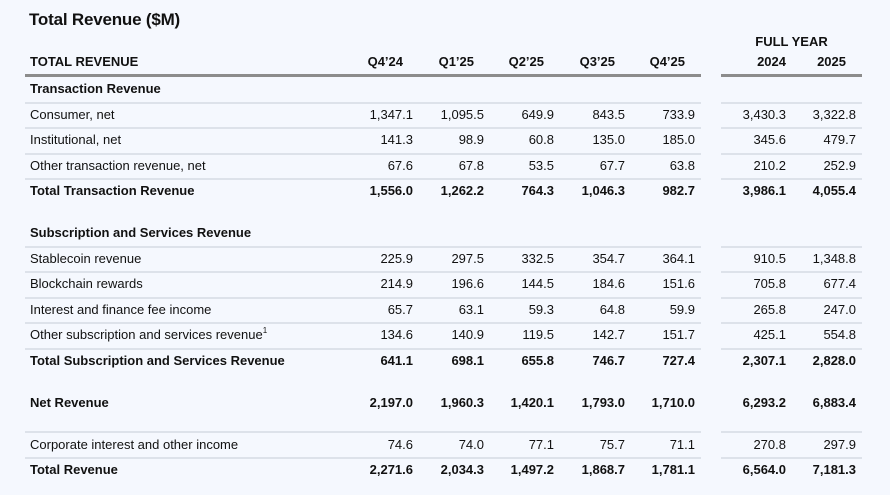 The width and height of the screenshot is (890, 495). I want to click on value-cell: 2,197.0, so click(391, 402).